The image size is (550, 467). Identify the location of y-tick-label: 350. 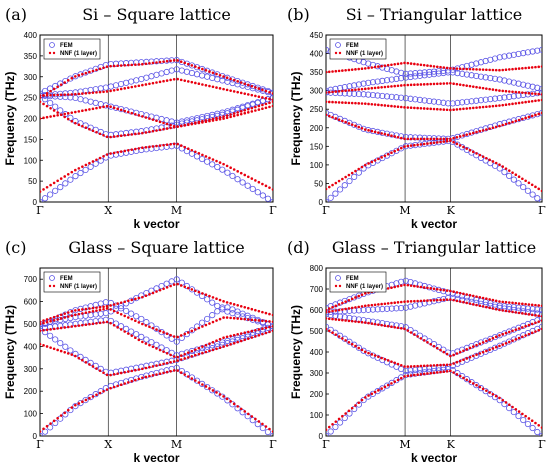
(31, 56).